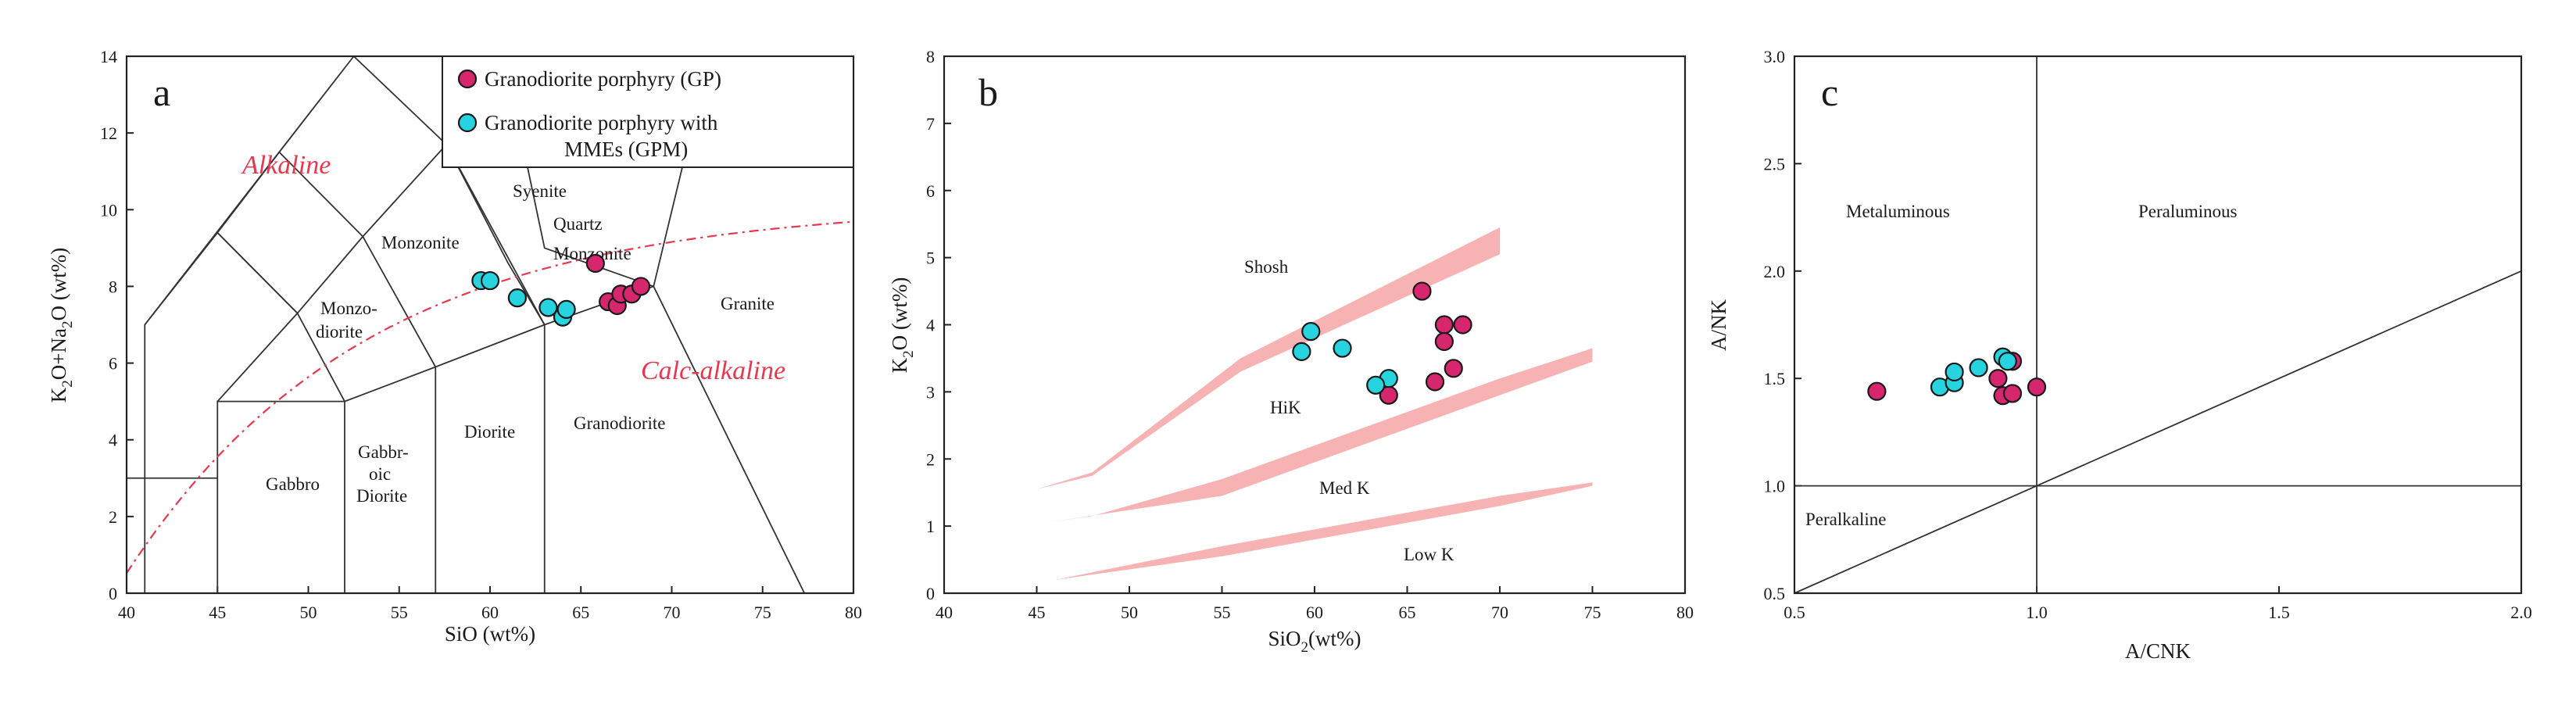 The width and height of the screenshot is (2576, 712). Describe the element at coordinates (1898, 212) in the screenshot. I see `field-metaluminous: Metaluminous` at that location.